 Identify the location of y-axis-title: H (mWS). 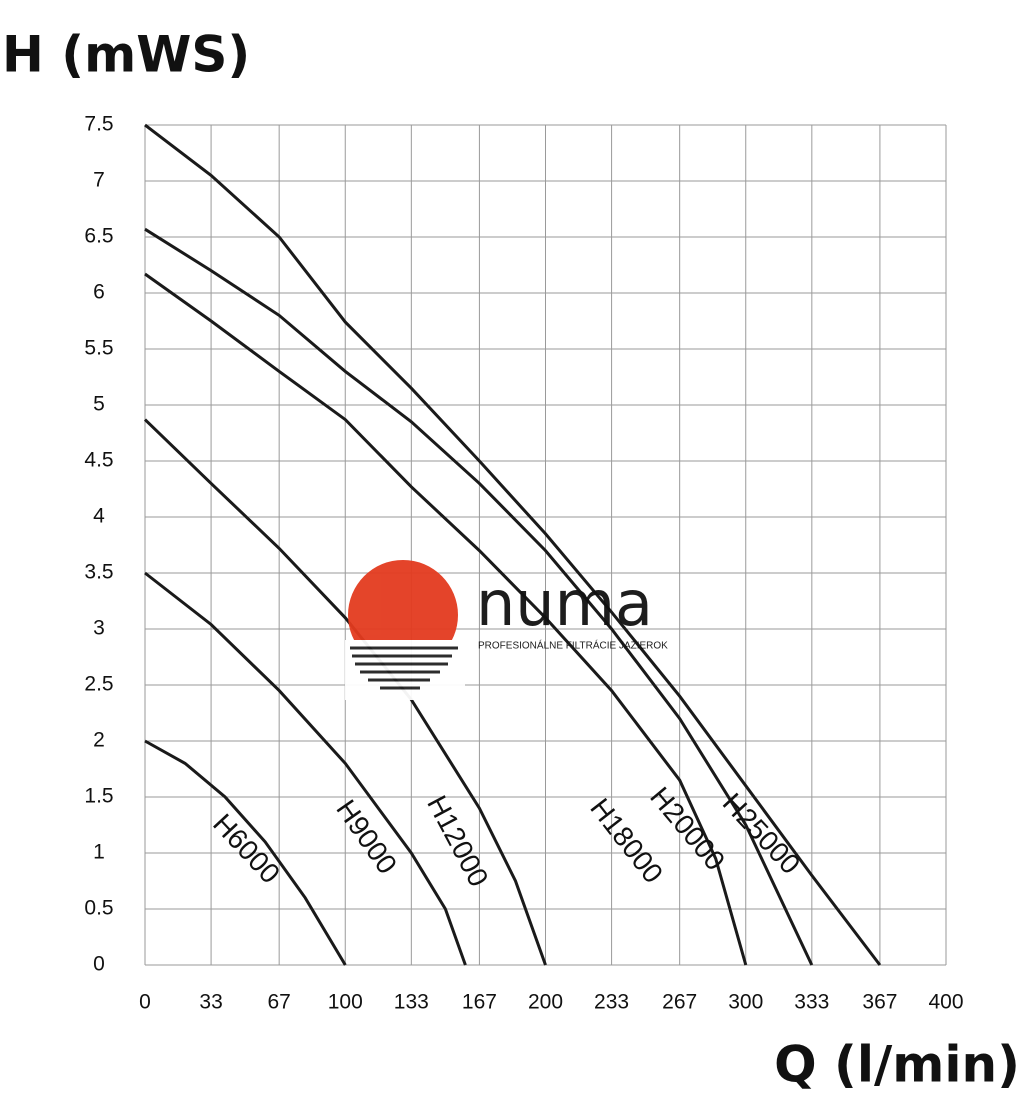
(126, 55).